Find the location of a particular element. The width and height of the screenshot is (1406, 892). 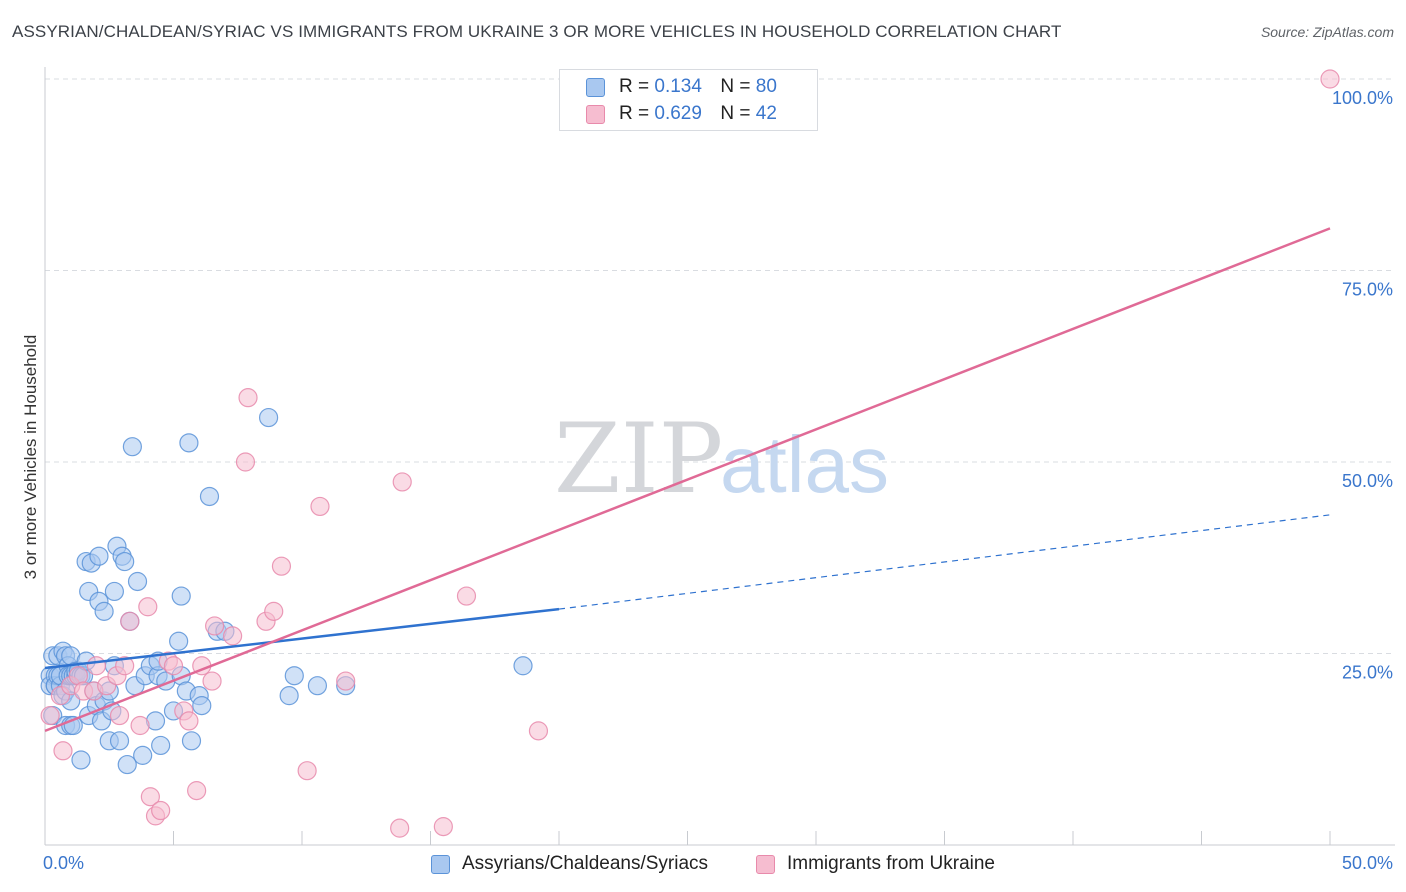

bottom-legend-swatch-blue is located at coordinates (440, 864).